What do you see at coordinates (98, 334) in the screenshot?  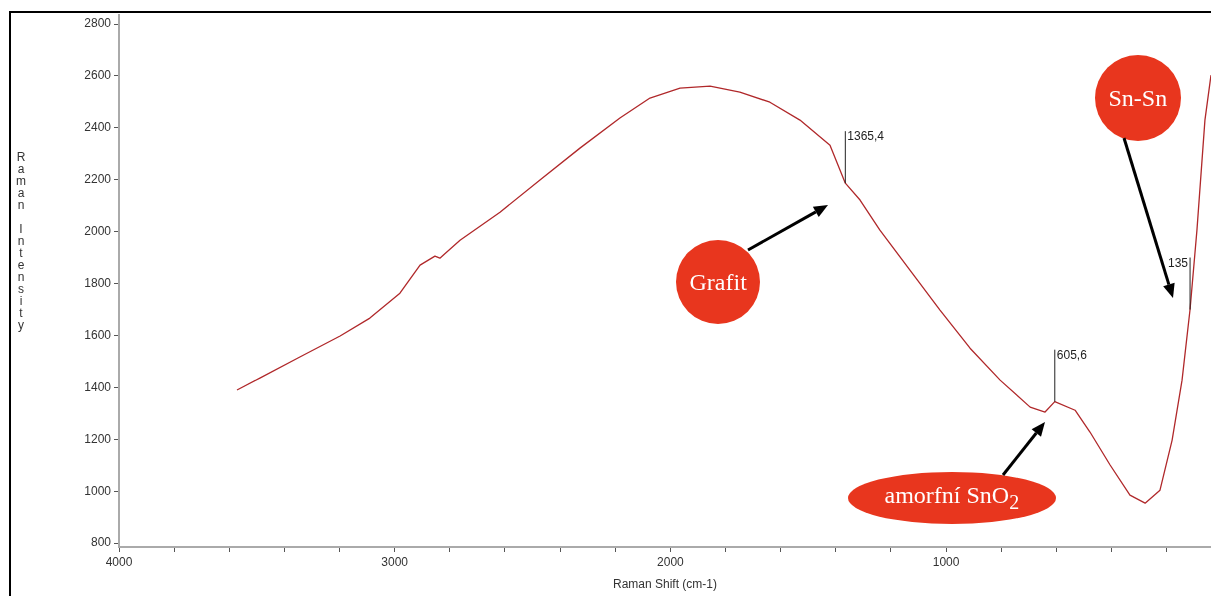 I see `y-tick-label: 1600` at bounding box center [98, 334].